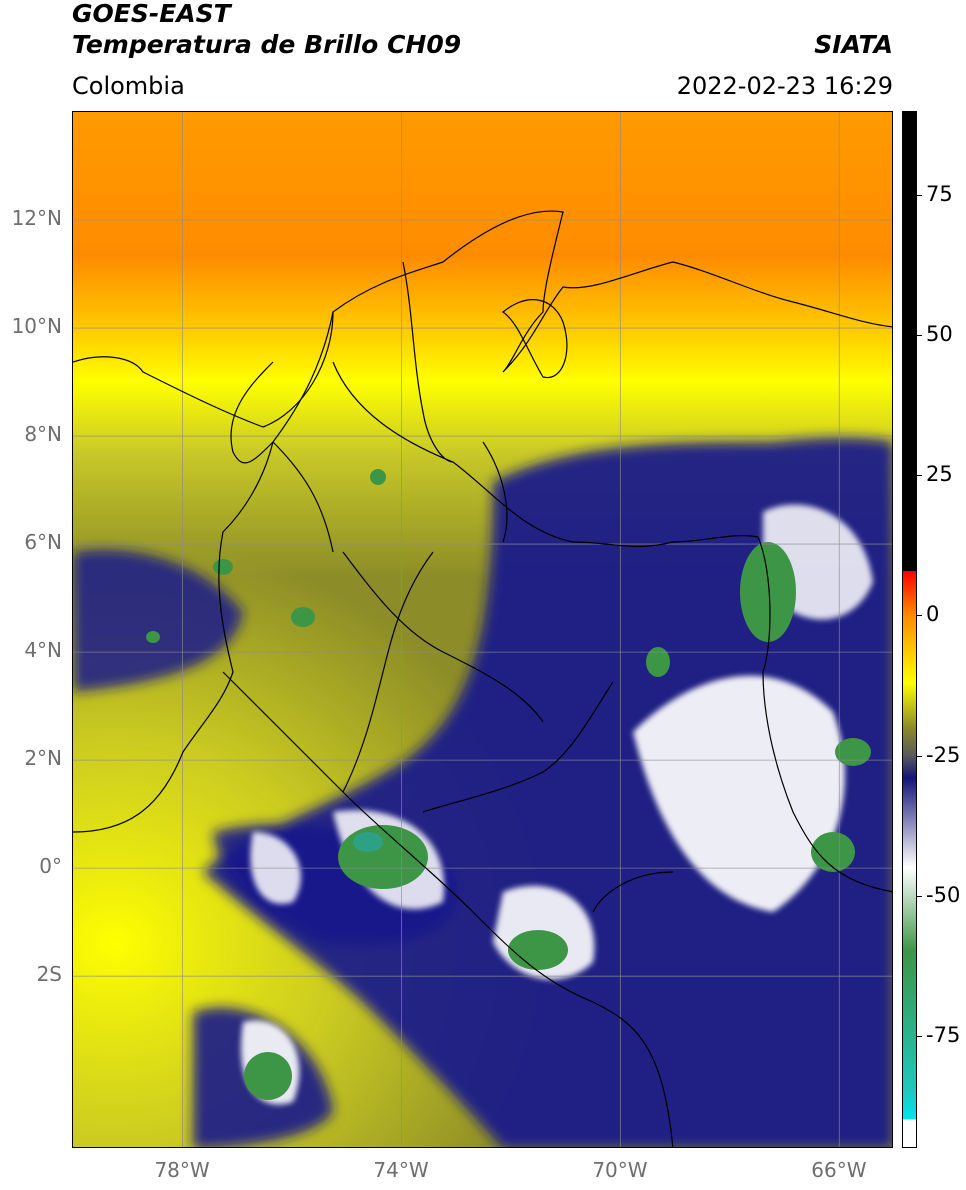 This screenshot has height=1190, width=966. I want to click on colorbar-tick-label: 0, so click(933, 614).